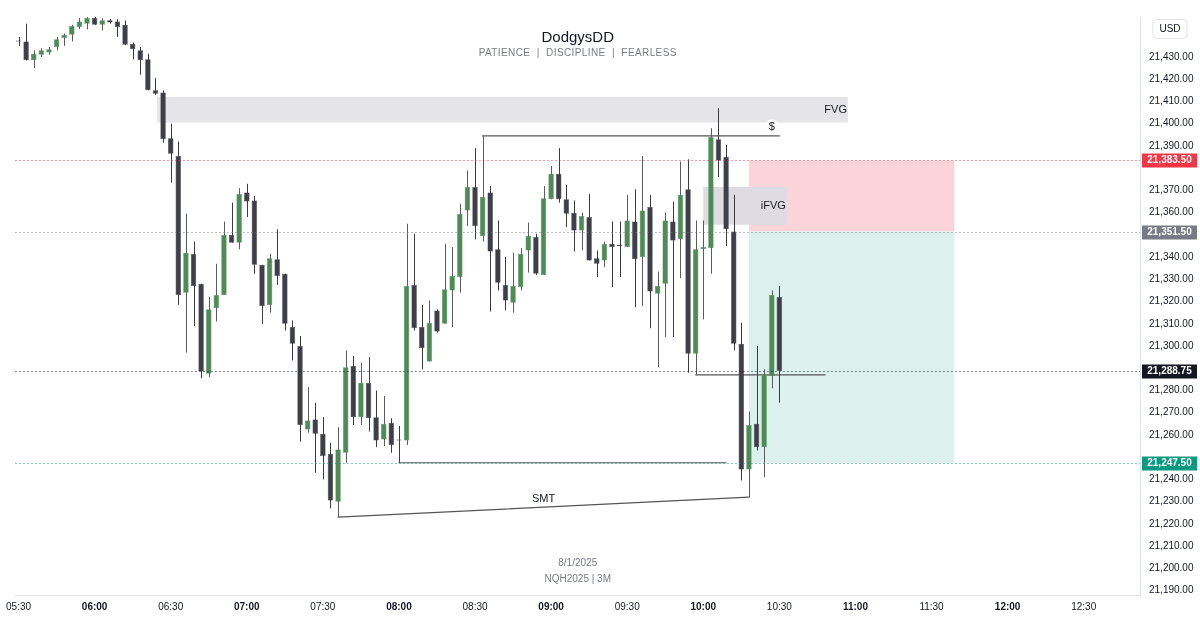  Describe the element at coordinates (543, 497) in the screenshot. I see `annotation: SMT` at that location.